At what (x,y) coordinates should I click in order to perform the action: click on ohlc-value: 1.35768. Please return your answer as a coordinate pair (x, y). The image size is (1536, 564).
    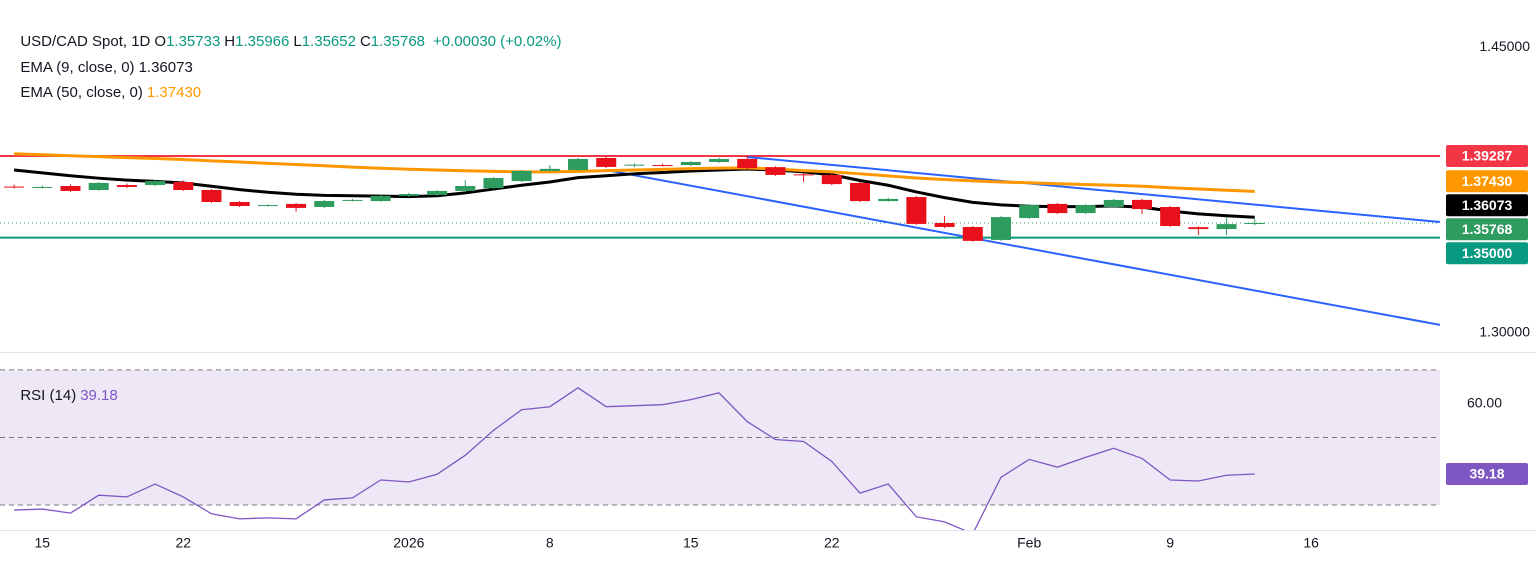
    Looking at the image, I should click on (398, 41).